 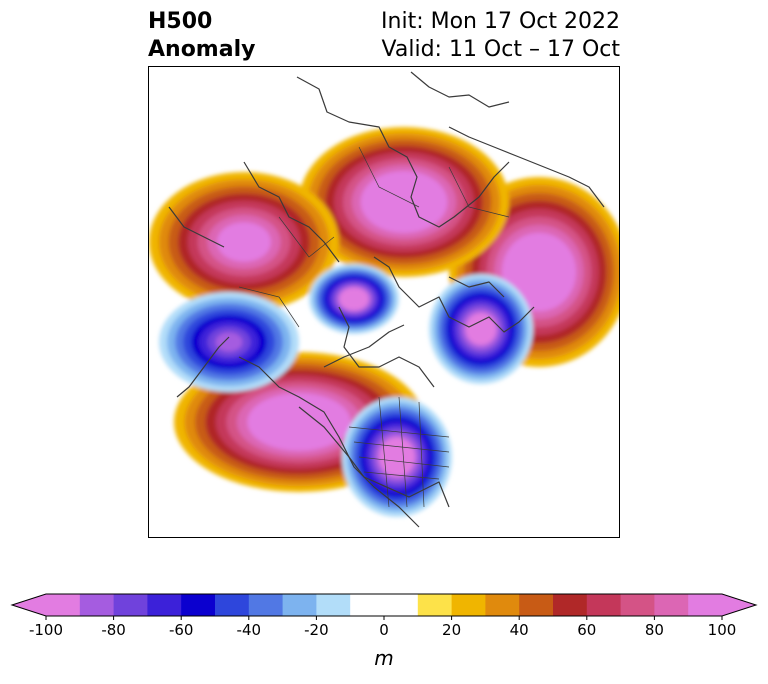 What do you see at coordinates (384, 630) in the screenshot?
I see `colorbar-tick-label: 0` at bounding box center [384, 630].